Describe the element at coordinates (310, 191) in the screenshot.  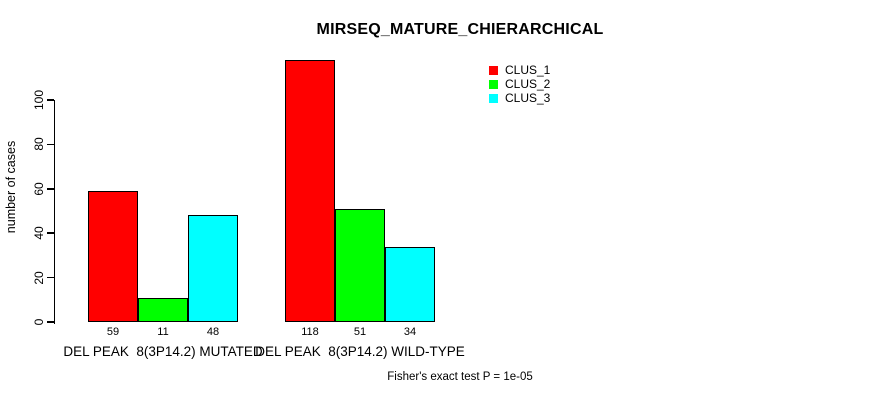
I see `bar-clus_1-group2` at that location.